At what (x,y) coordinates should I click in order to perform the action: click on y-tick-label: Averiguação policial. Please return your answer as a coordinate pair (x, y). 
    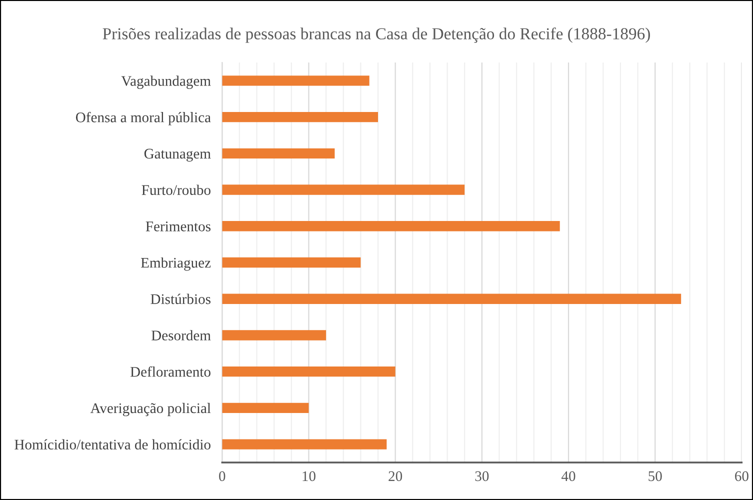
    Looking at the image, I should click on (150, 409).